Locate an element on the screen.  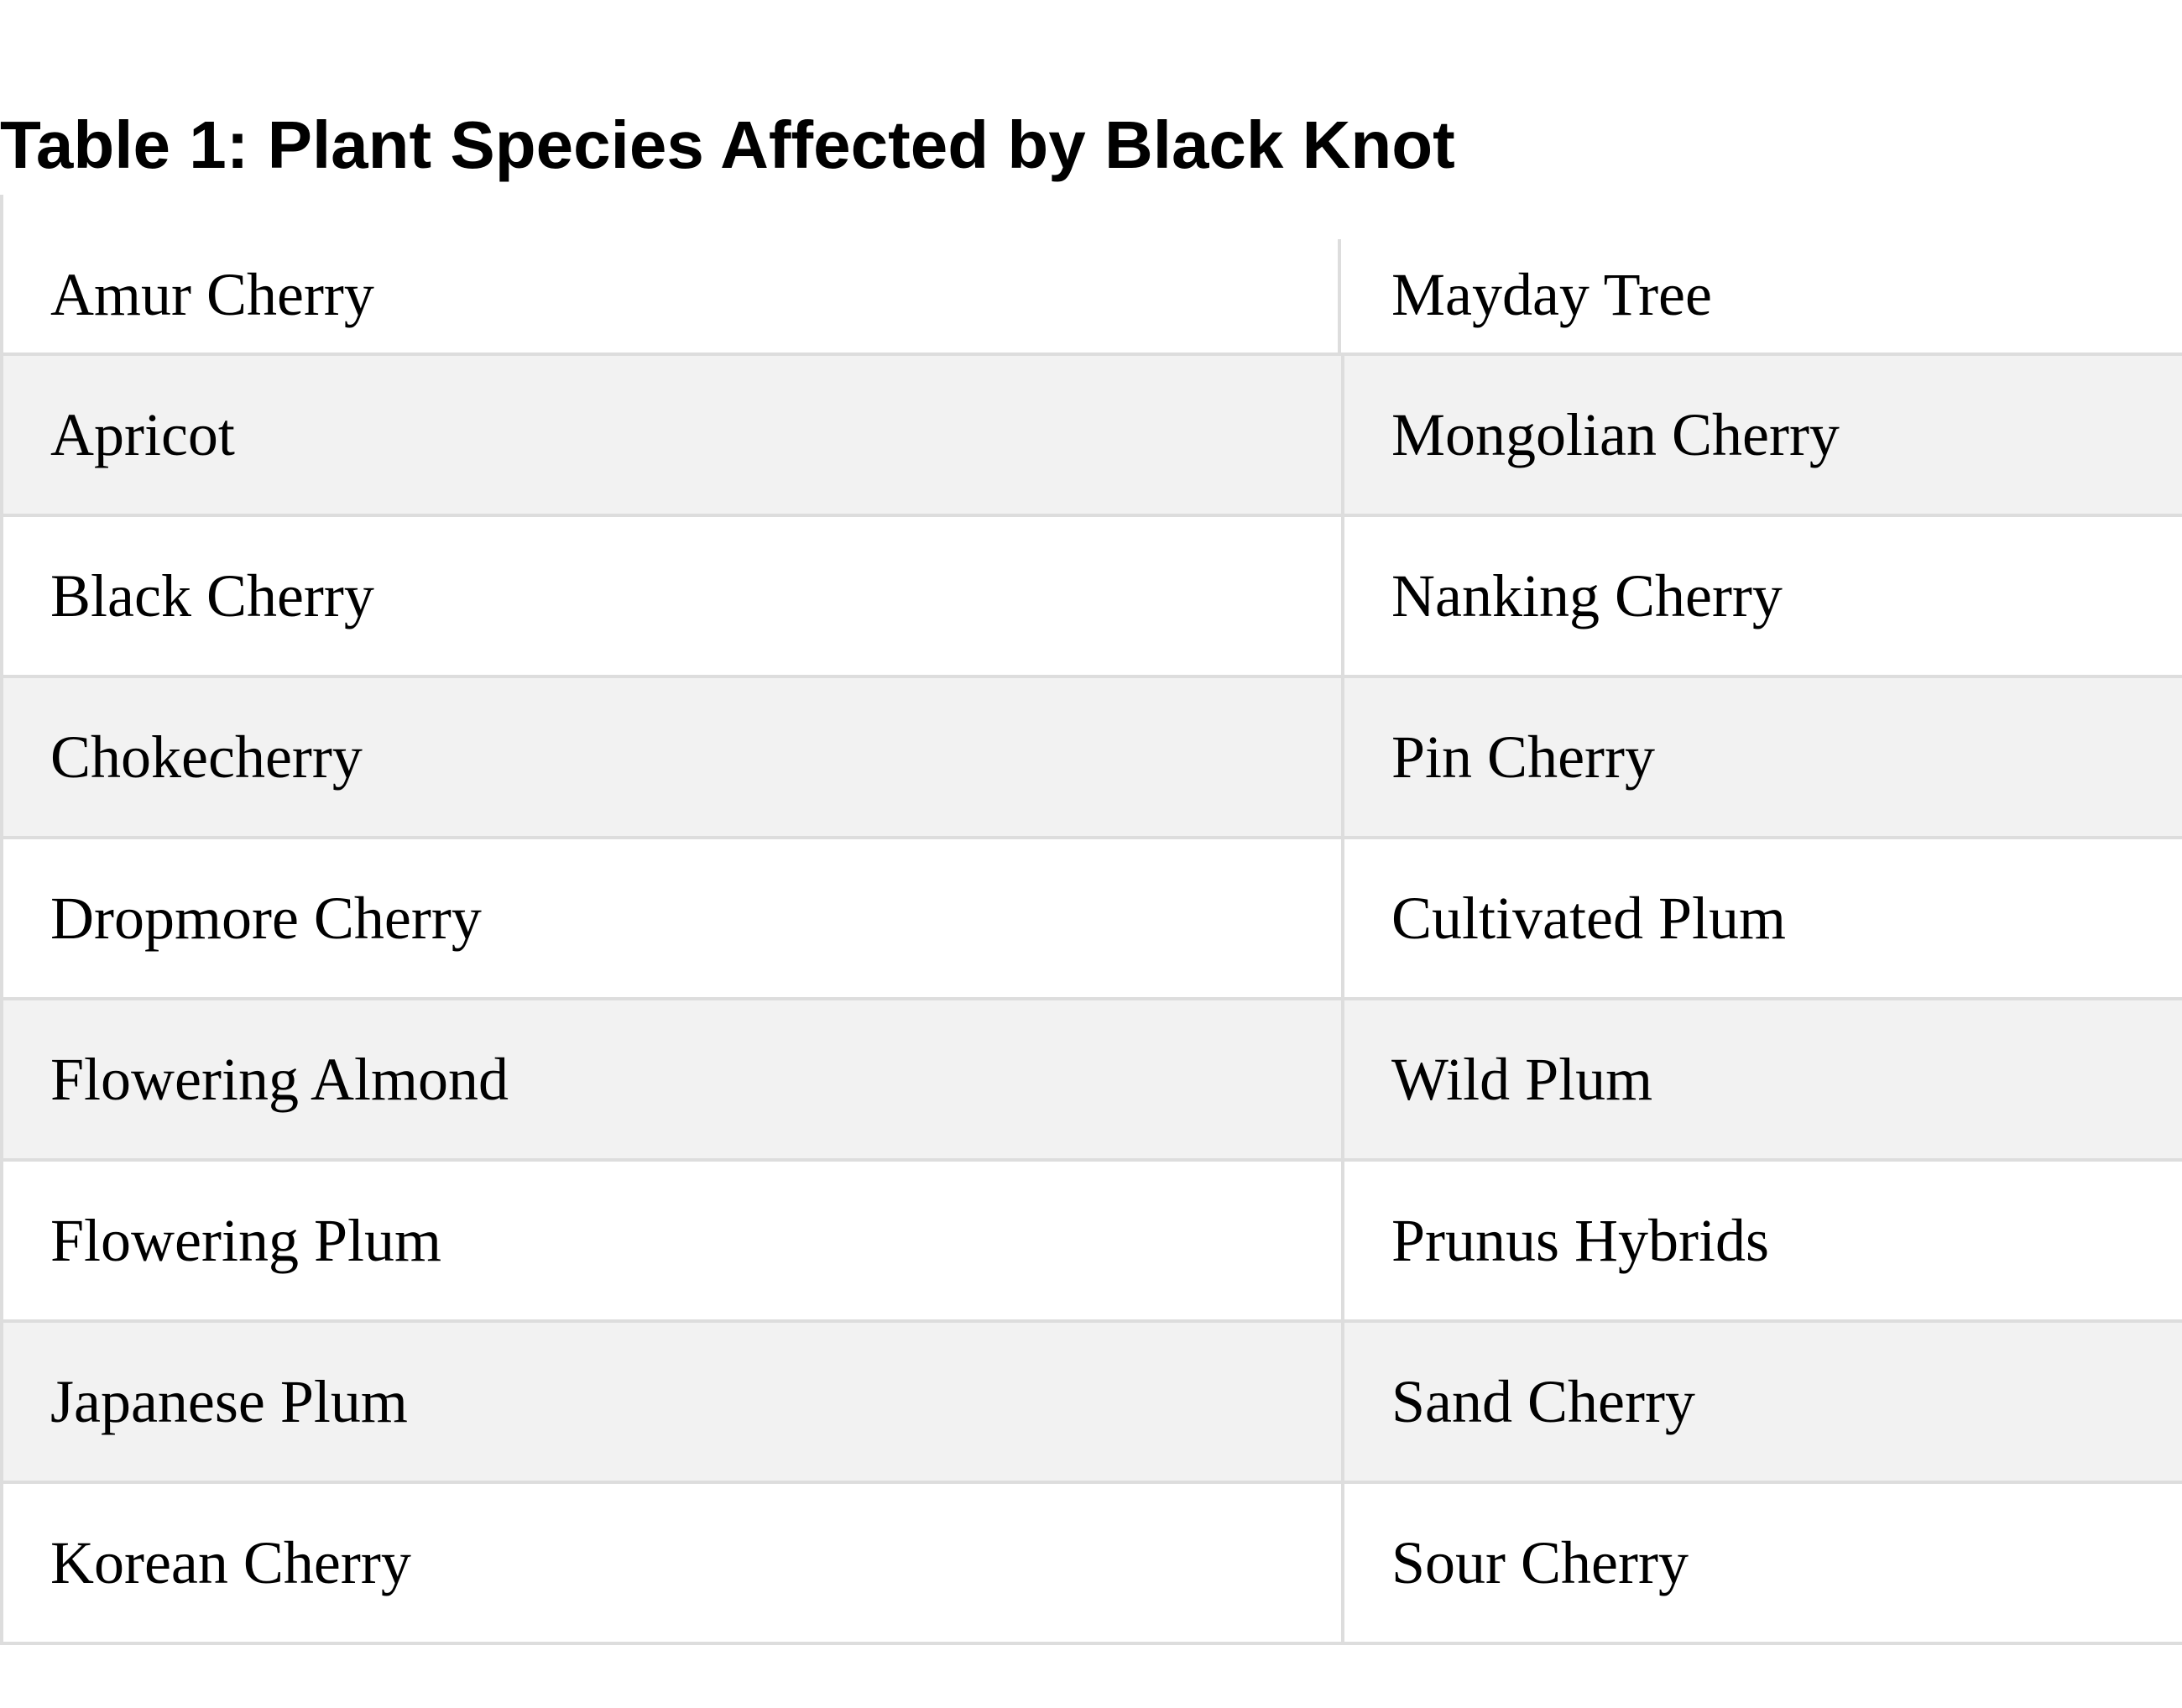
table-row: Dropmore Cherry Cultivated Plum is located at coordinates (1092, 919).